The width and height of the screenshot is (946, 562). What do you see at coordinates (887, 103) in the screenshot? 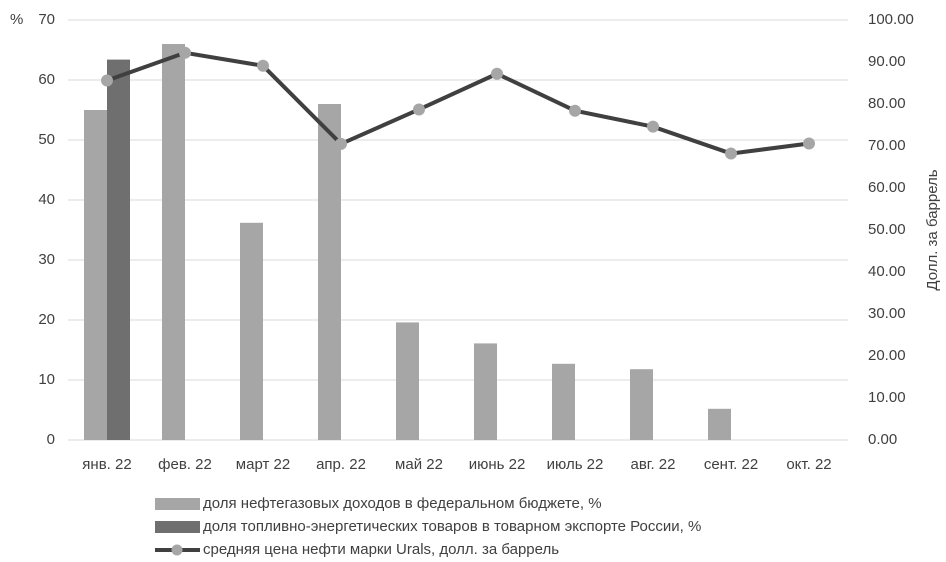
I see `y2-tick-label: 80.00` at bounding box center [887, 103].